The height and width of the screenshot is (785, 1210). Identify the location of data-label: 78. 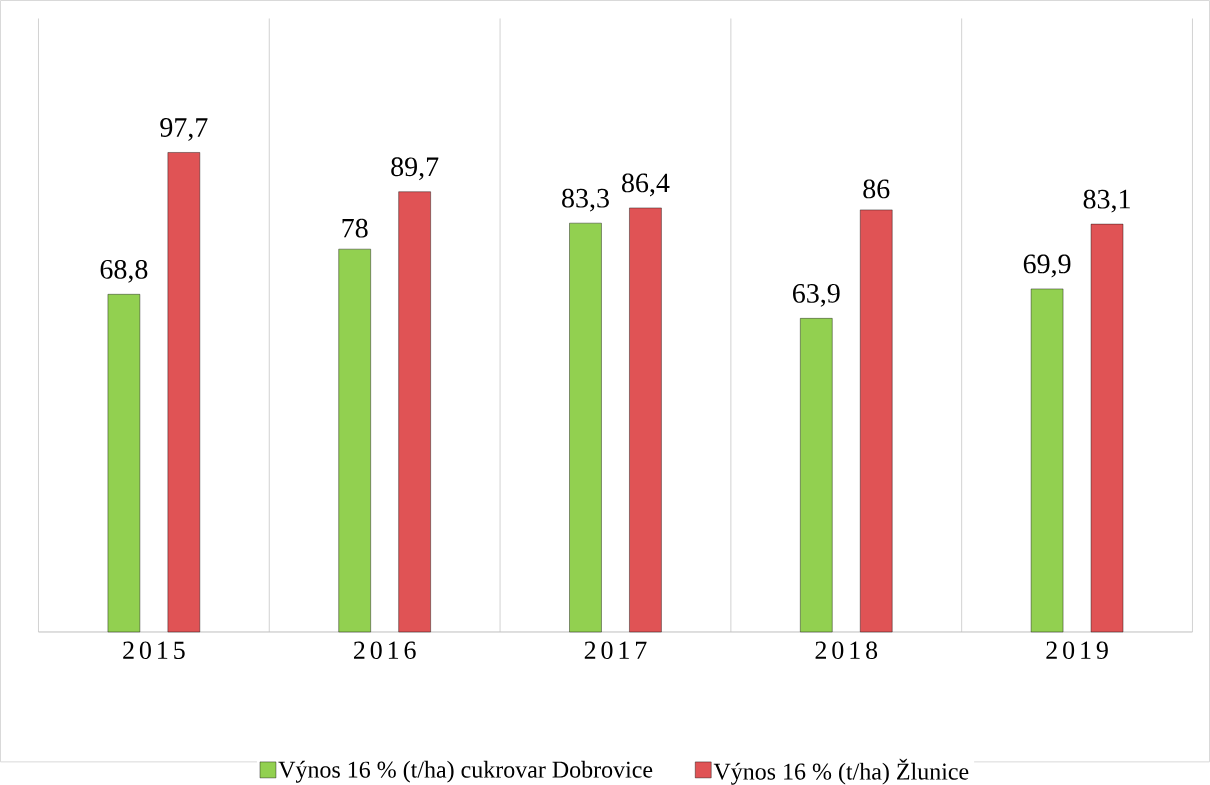
(355, 228).